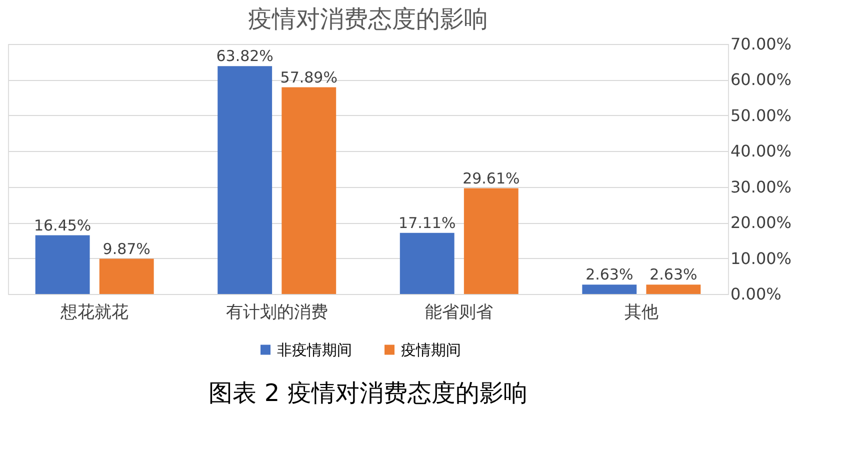 This screenshot has width=867, height=464. What do you see at coordinates (277, 312) in the screenshot?
I see `x-tick-label: 有计划的消费` at bounding box center [277, 312].